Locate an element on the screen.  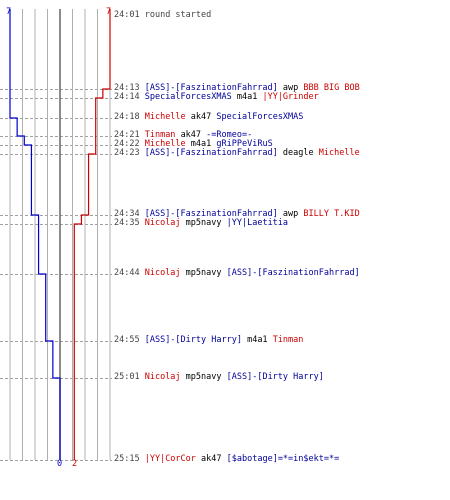
victim-name: BBB BIG BOB is located at coordinates (331, 88).